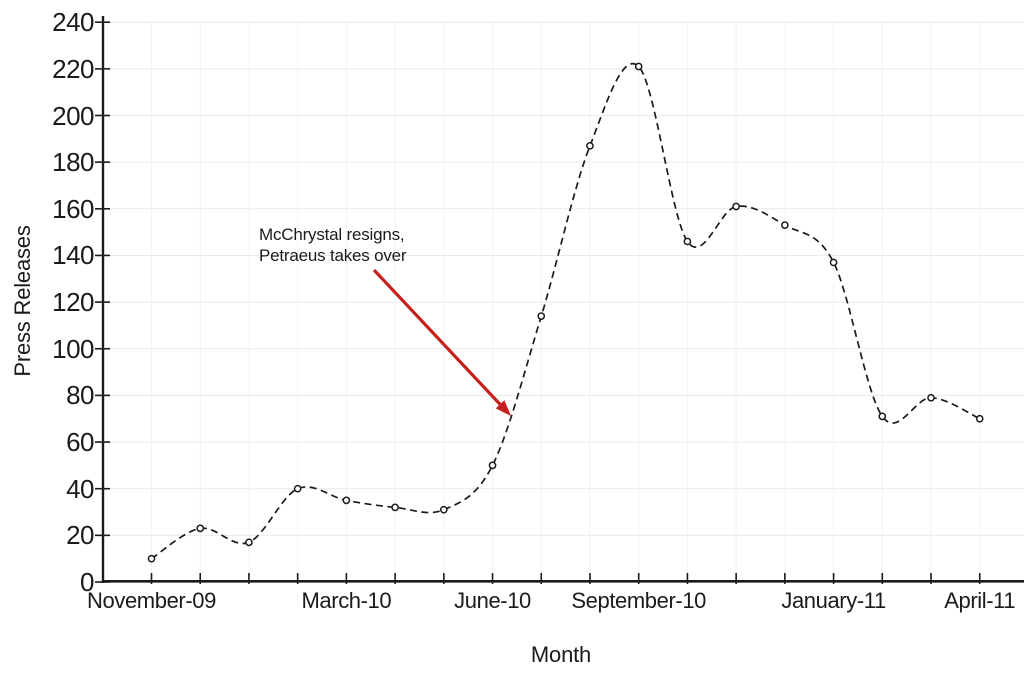 The height and width of the screenshot is (676, 1024). I want to click on y-tick-label: 160, so click(73, 208).